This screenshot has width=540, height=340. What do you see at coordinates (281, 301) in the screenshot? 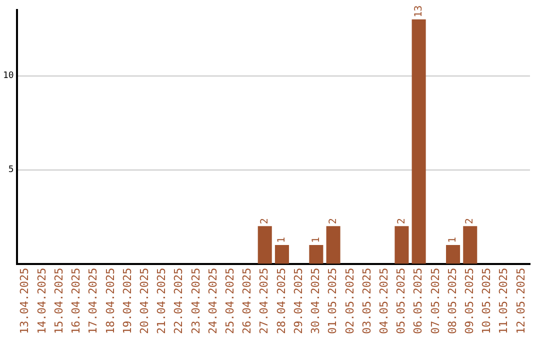
I see `x-tick-label: 28.04.2025` at bounding box center [281, 301].